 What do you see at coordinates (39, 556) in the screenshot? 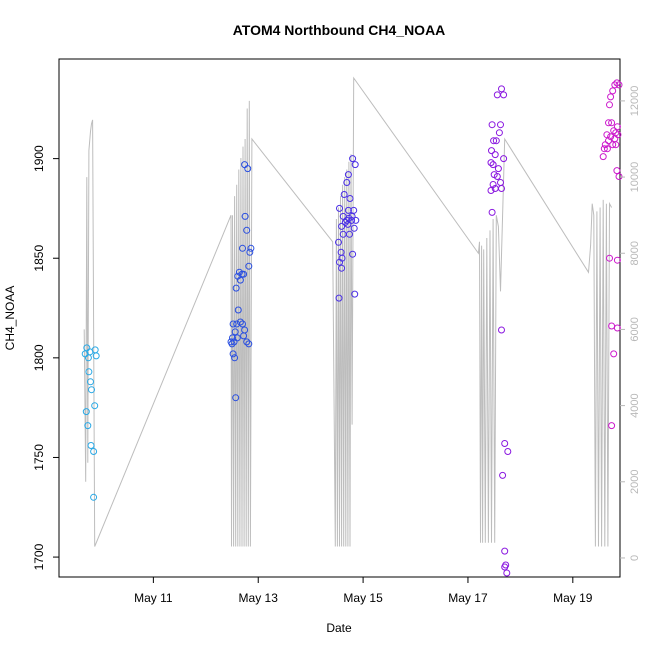
I see `y-tick-label: 1700` at bounding box center [39, 556].